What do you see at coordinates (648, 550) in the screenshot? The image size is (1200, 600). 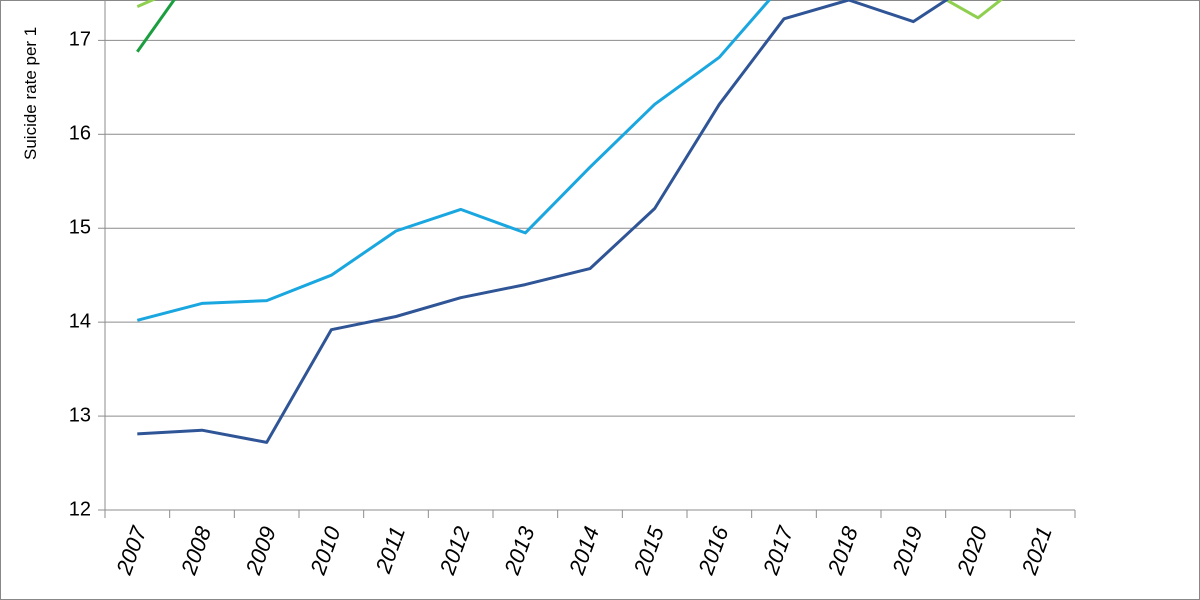 I see `x-tick-label: 2015` at bounding box center [648, 550].